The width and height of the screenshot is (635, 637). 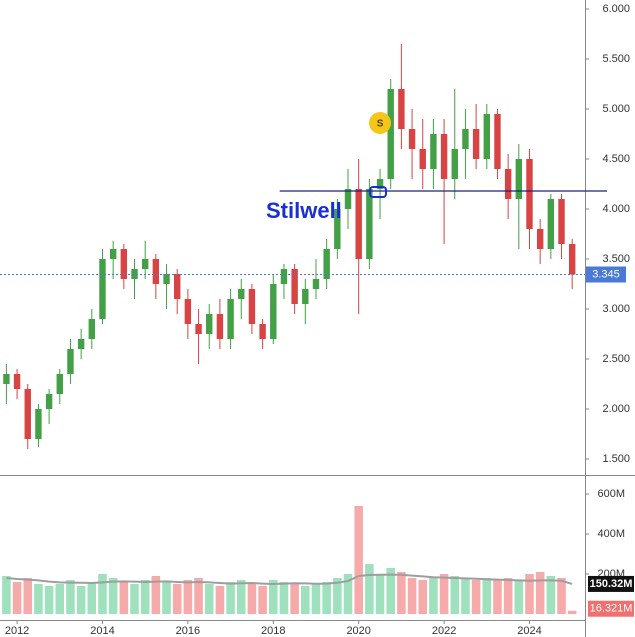 What do you see at coordinates (616, 109) in the screenshot?
I see `y-tick-label: 5.000` at bounding box center [616, 109].